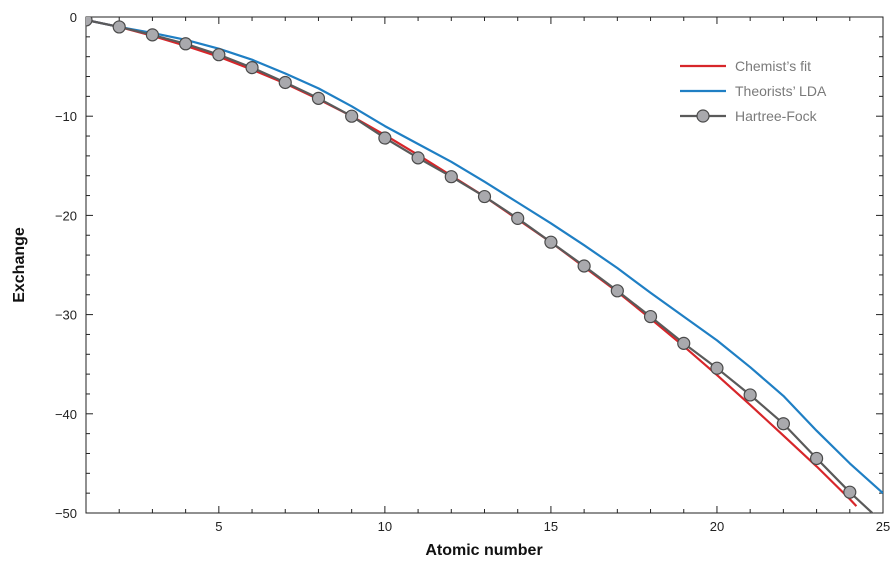 This screenshot has height=567, width=895. What do you see at coordinates (66, 414) in the screenshot?
I see `y-tick-label: −40` at bounding box center [66, 414].